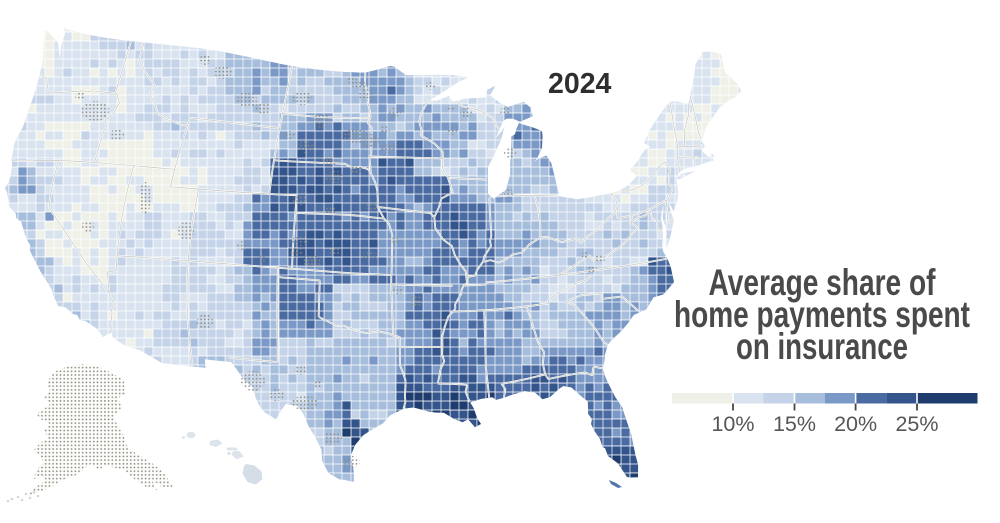 The width and height of the screenshot is (1000, 523). I want to click on svg-text: 15%, so click(794, 424).